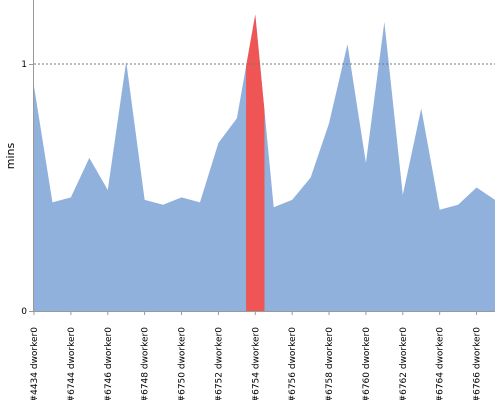  What do you see at coordinates (478, 363) in the screenshot?
I see `x-tick-label: #6766 dworker0` at bounding box center [478, 363].